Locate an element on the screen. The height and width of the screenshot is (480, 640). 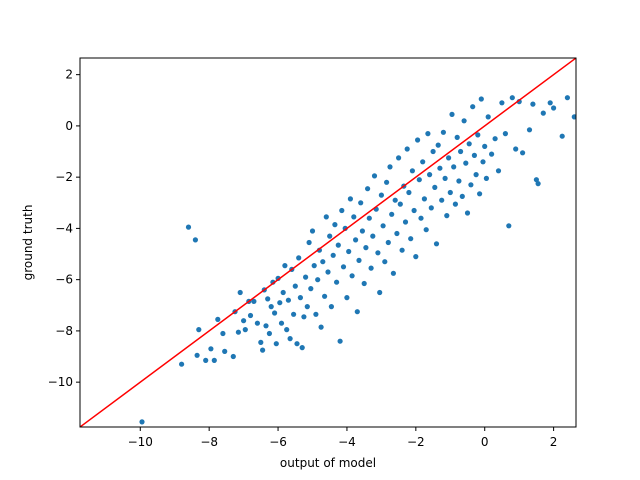
x-tick-label: −8 is located at coordinates (209, 442).